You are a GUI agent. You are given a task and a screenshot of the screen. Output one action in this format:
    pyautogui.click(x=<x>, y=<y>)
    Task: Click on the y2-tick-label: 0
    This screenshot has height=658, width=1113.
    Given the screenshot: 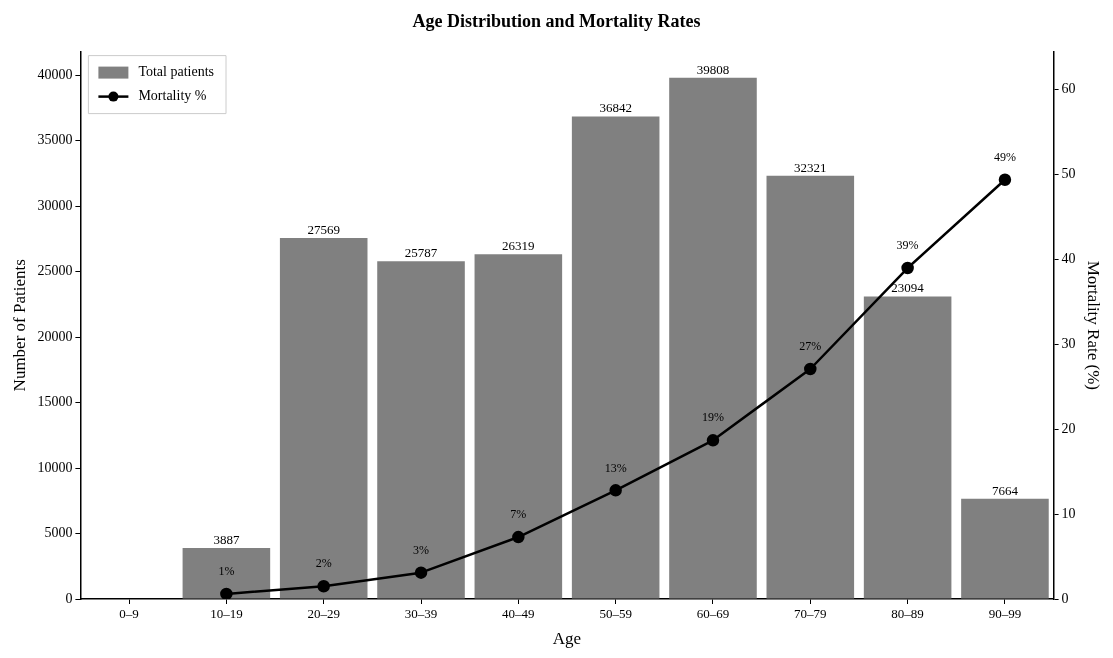 What is the action you would take?
    pyautogui.click(x=1065, y=598)
    